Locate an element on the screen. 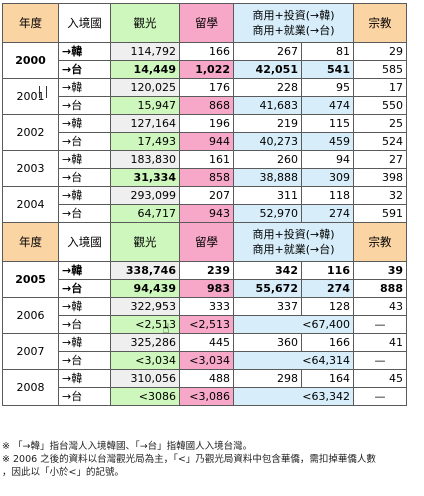  religion-cell: 32 is located at coordinates (380, 195).